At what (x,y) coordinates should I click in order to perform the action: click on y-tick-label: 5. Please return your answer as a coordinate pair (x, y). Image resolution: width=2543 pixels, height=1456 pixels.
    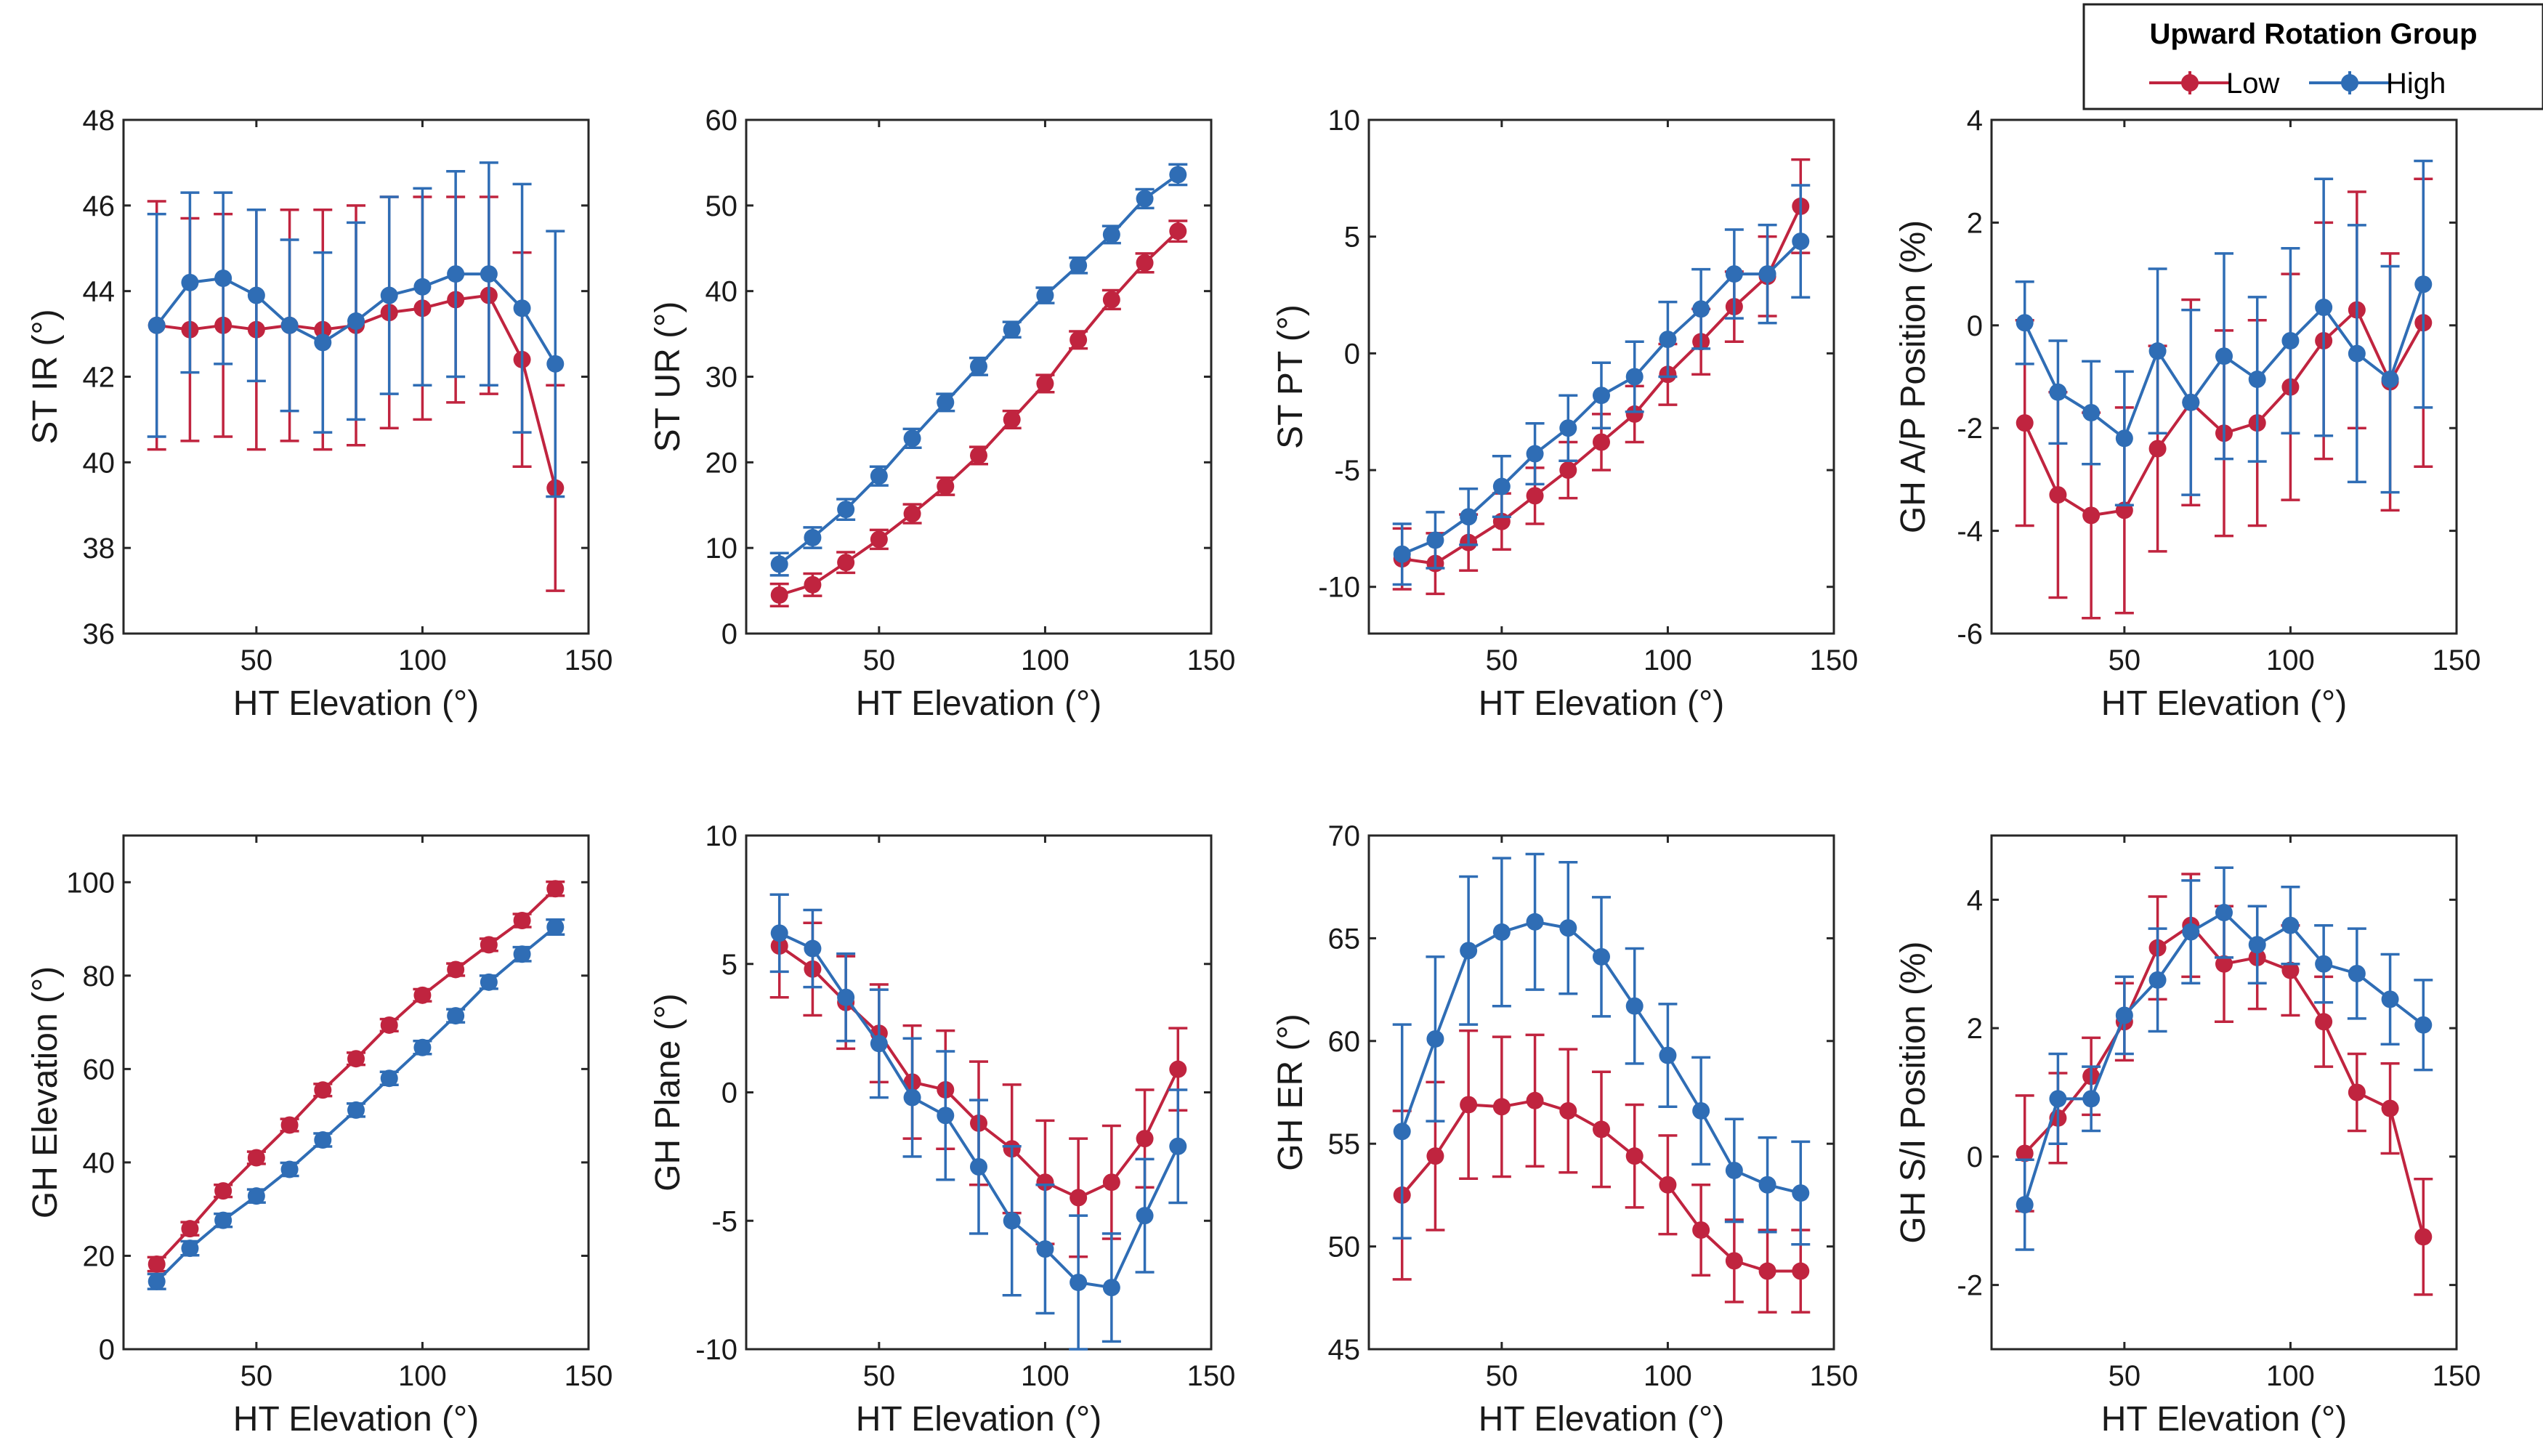
    Looking at the image, I should click on (729, 965).